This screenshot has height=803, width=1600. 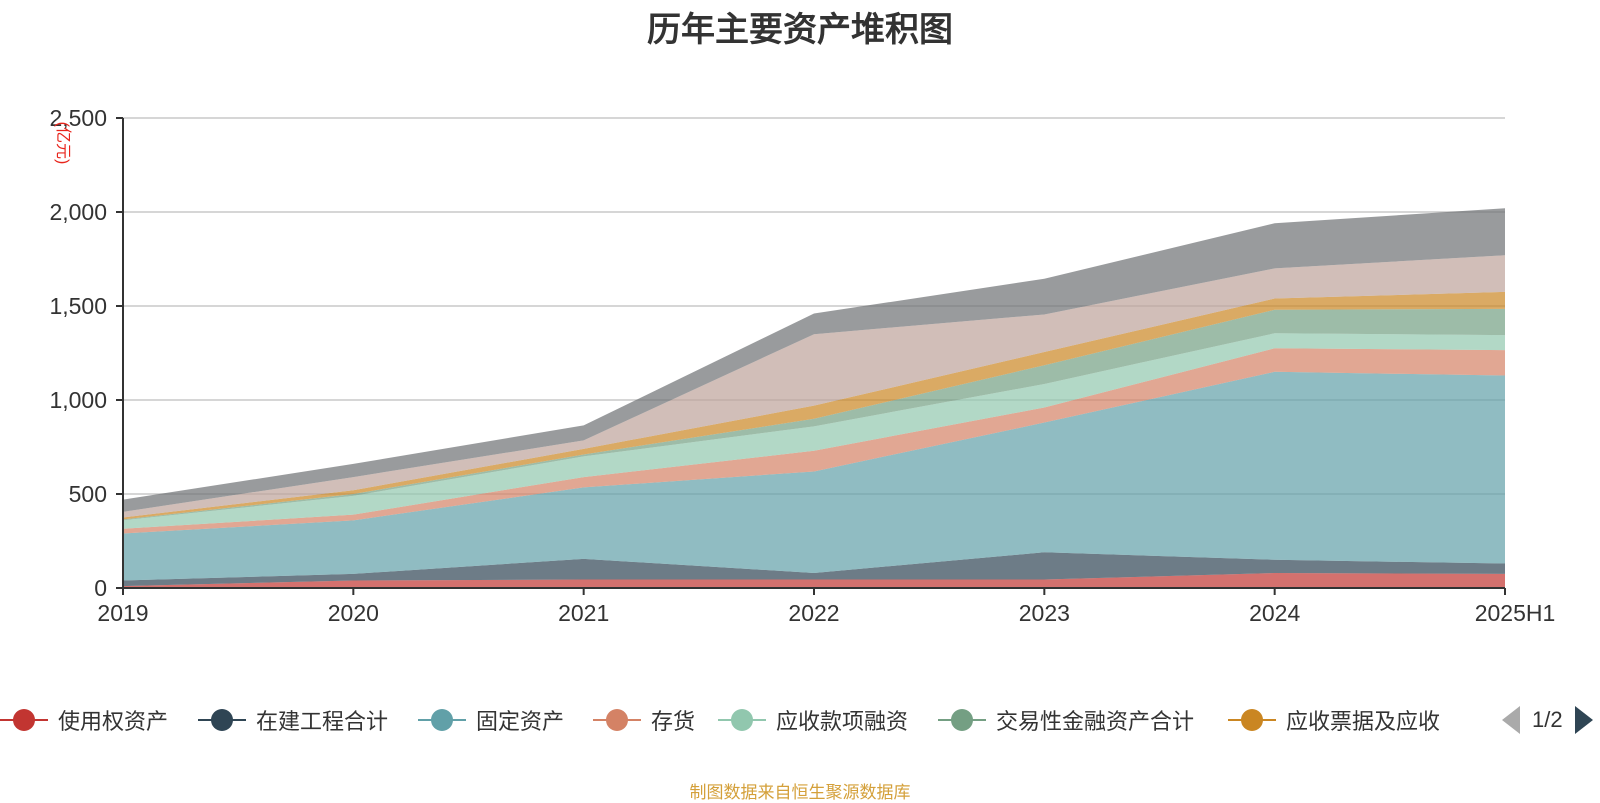 I want to click on x-tick-label-4: 2023, so click(x=1044, y=613).